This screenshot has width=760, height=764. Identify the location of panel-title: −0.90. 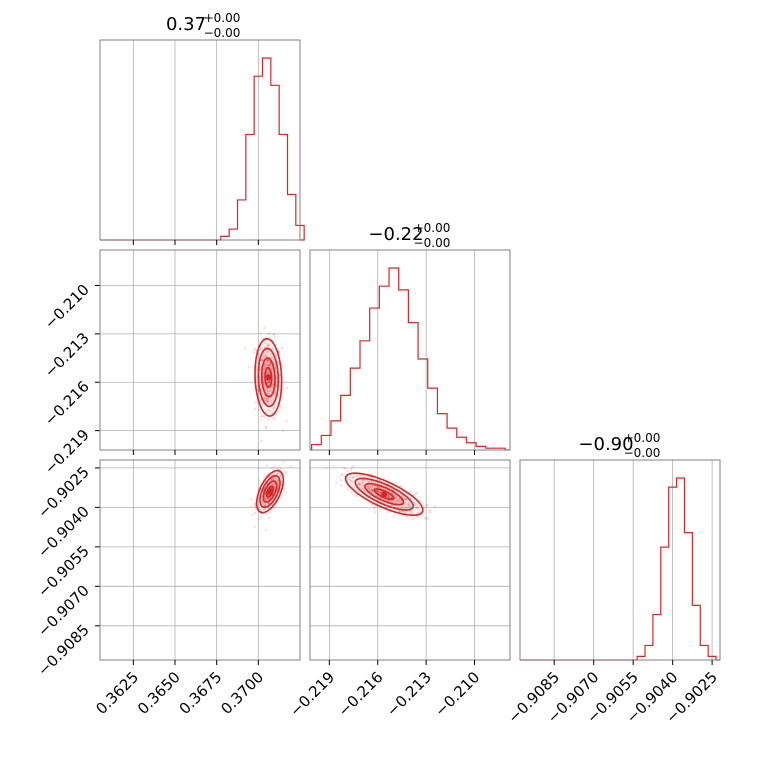
(605, 444).